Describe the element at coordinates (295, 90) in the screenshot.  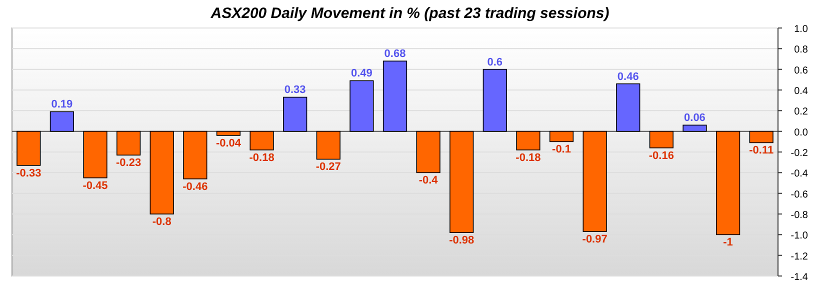
I see `data-label: 0.33` at that location.